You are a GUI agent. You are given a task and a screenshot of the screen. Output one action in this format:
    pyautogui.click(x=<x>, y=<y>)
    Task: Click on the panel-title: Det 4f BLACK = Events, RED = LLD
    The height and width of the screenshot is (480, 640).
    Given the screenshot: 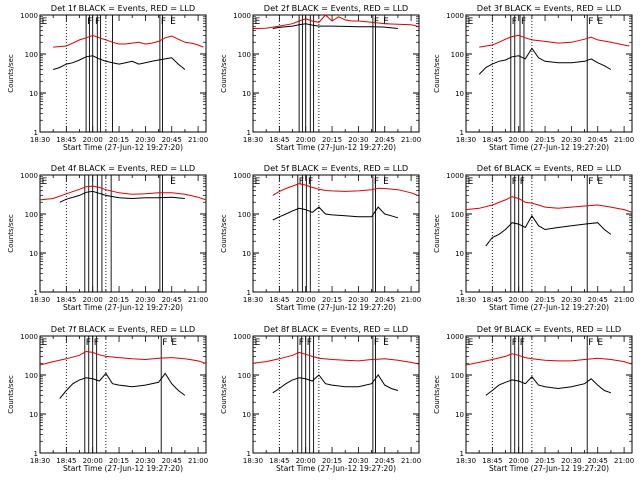 What is the action you would take?
    pyautogui.click(x=123, y=168)
    